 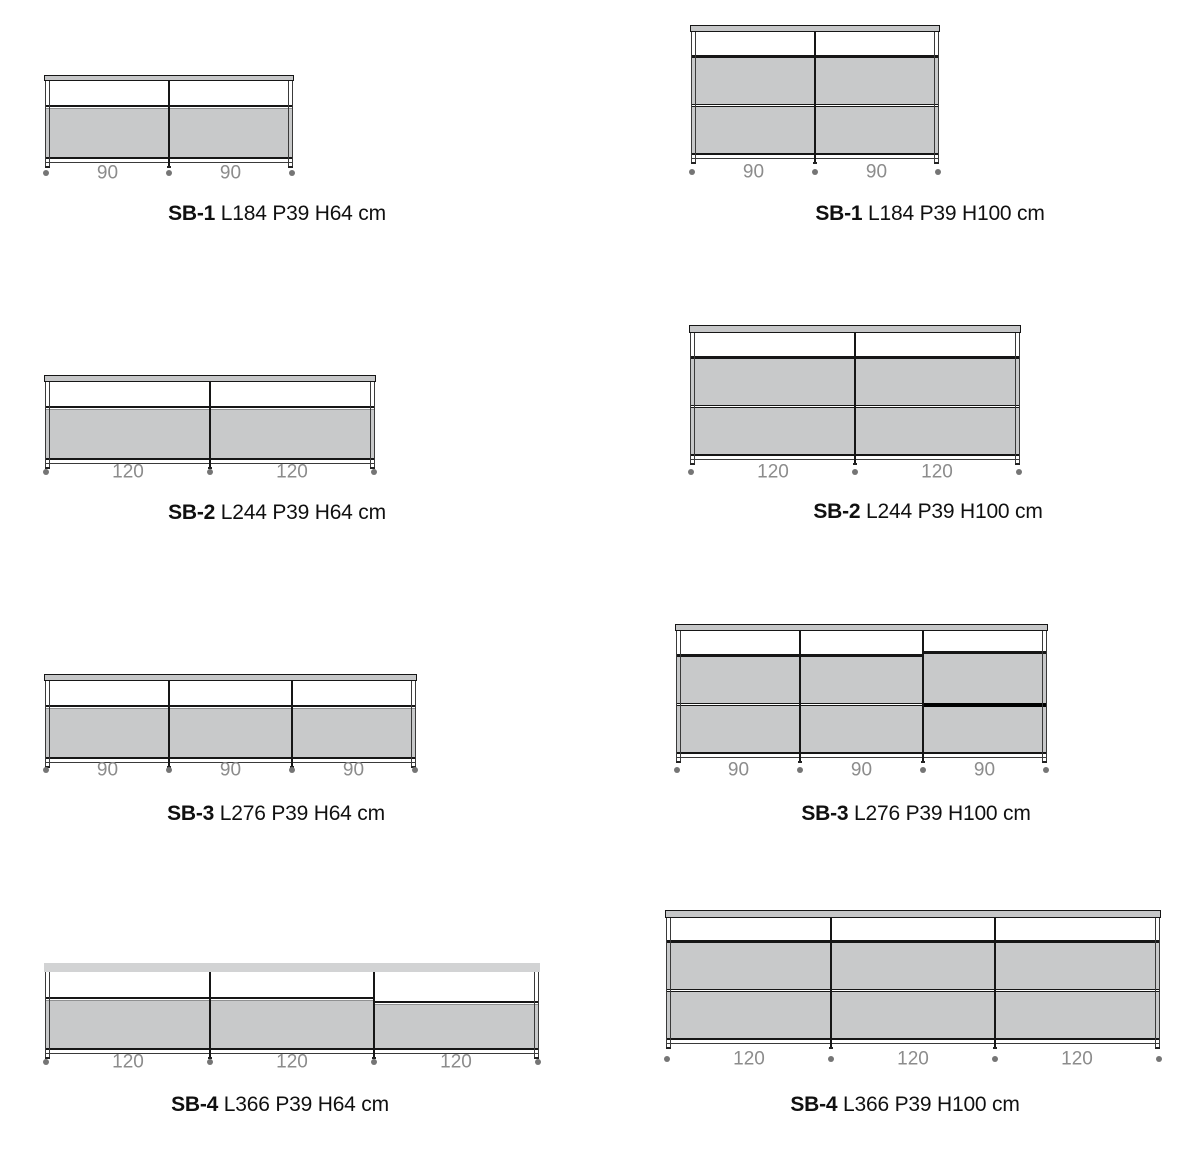 What do you see at coordinates (954, 511) in the screenshot?
I see `caption-specs: L244 P39 H100 cm` at bounding box center [954, 511].